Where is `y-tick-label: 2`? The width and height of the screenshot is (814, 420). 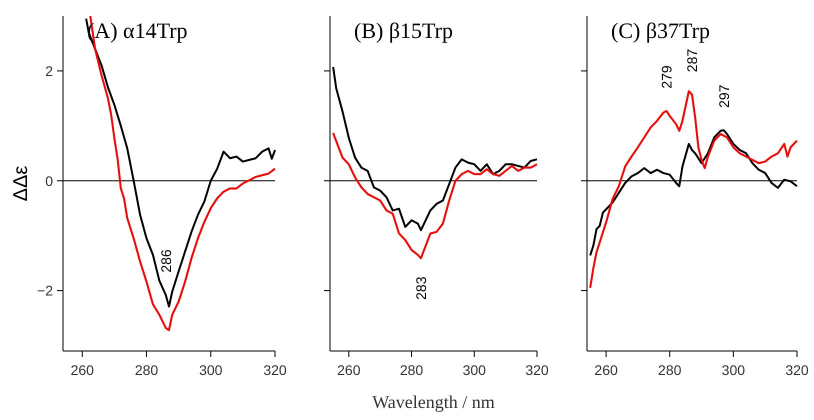 y-tick-label: 2 is located at coordinates (49, 70).